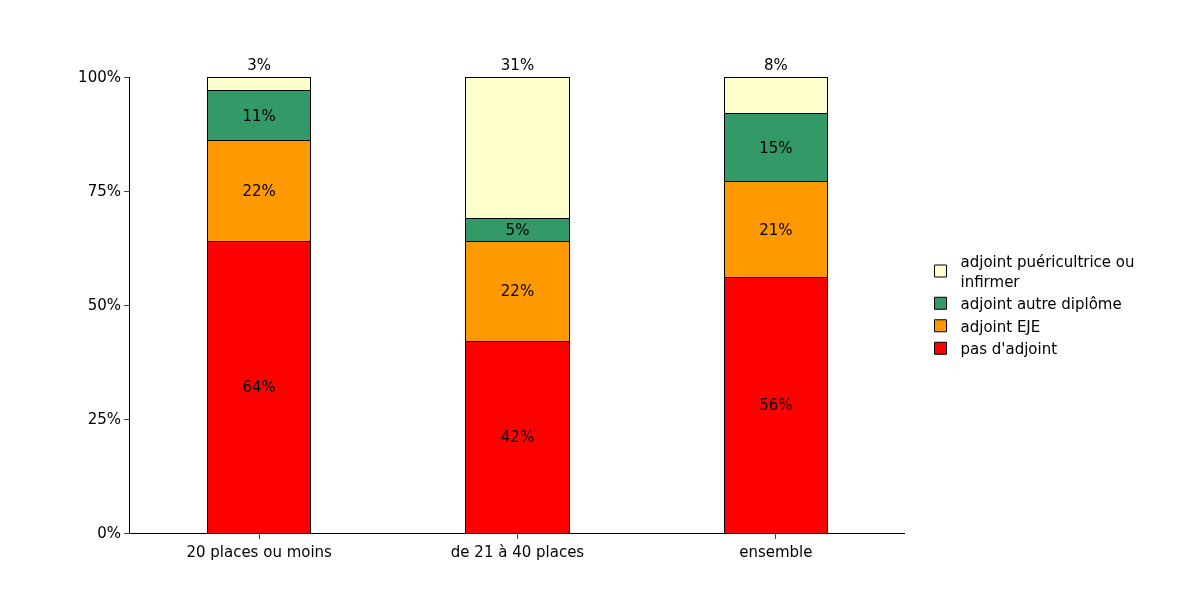  What do you see at coordinates (776, 229) in the screenshot?
I see `data-label: 21%` at bounding box center [776, 229].